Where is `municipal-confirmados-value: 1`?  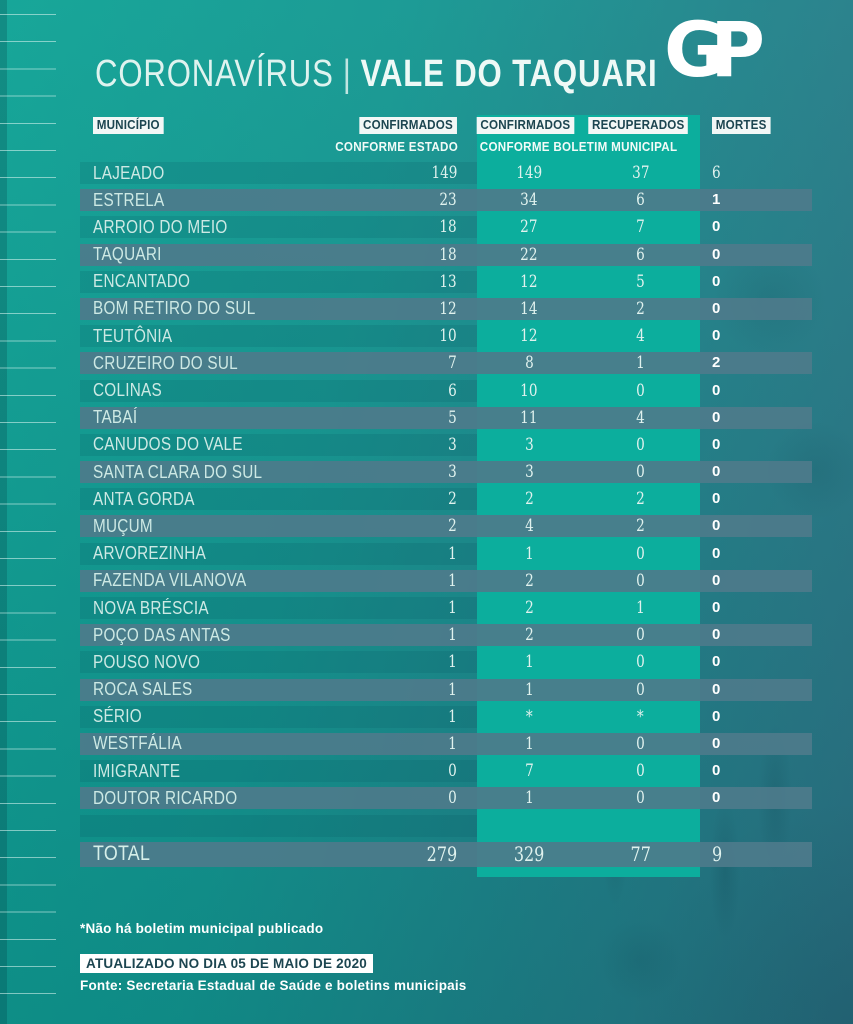
municipal-confirmados-value: 1 is located at coordinates (529, 798).